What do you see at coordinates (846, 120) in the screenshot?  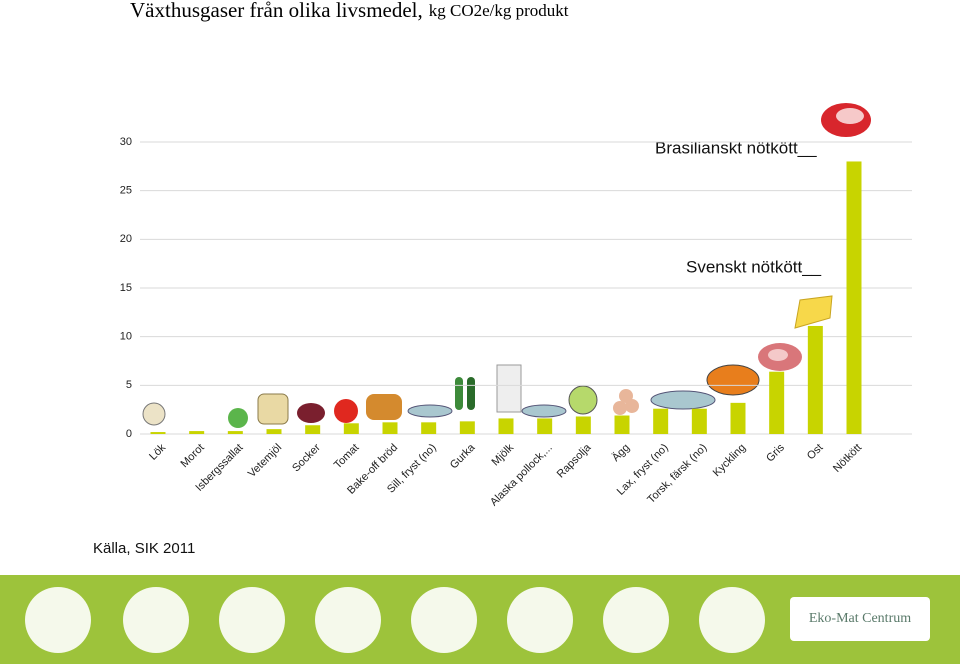 I see `steak-icon` at bounding box center [846, 120].